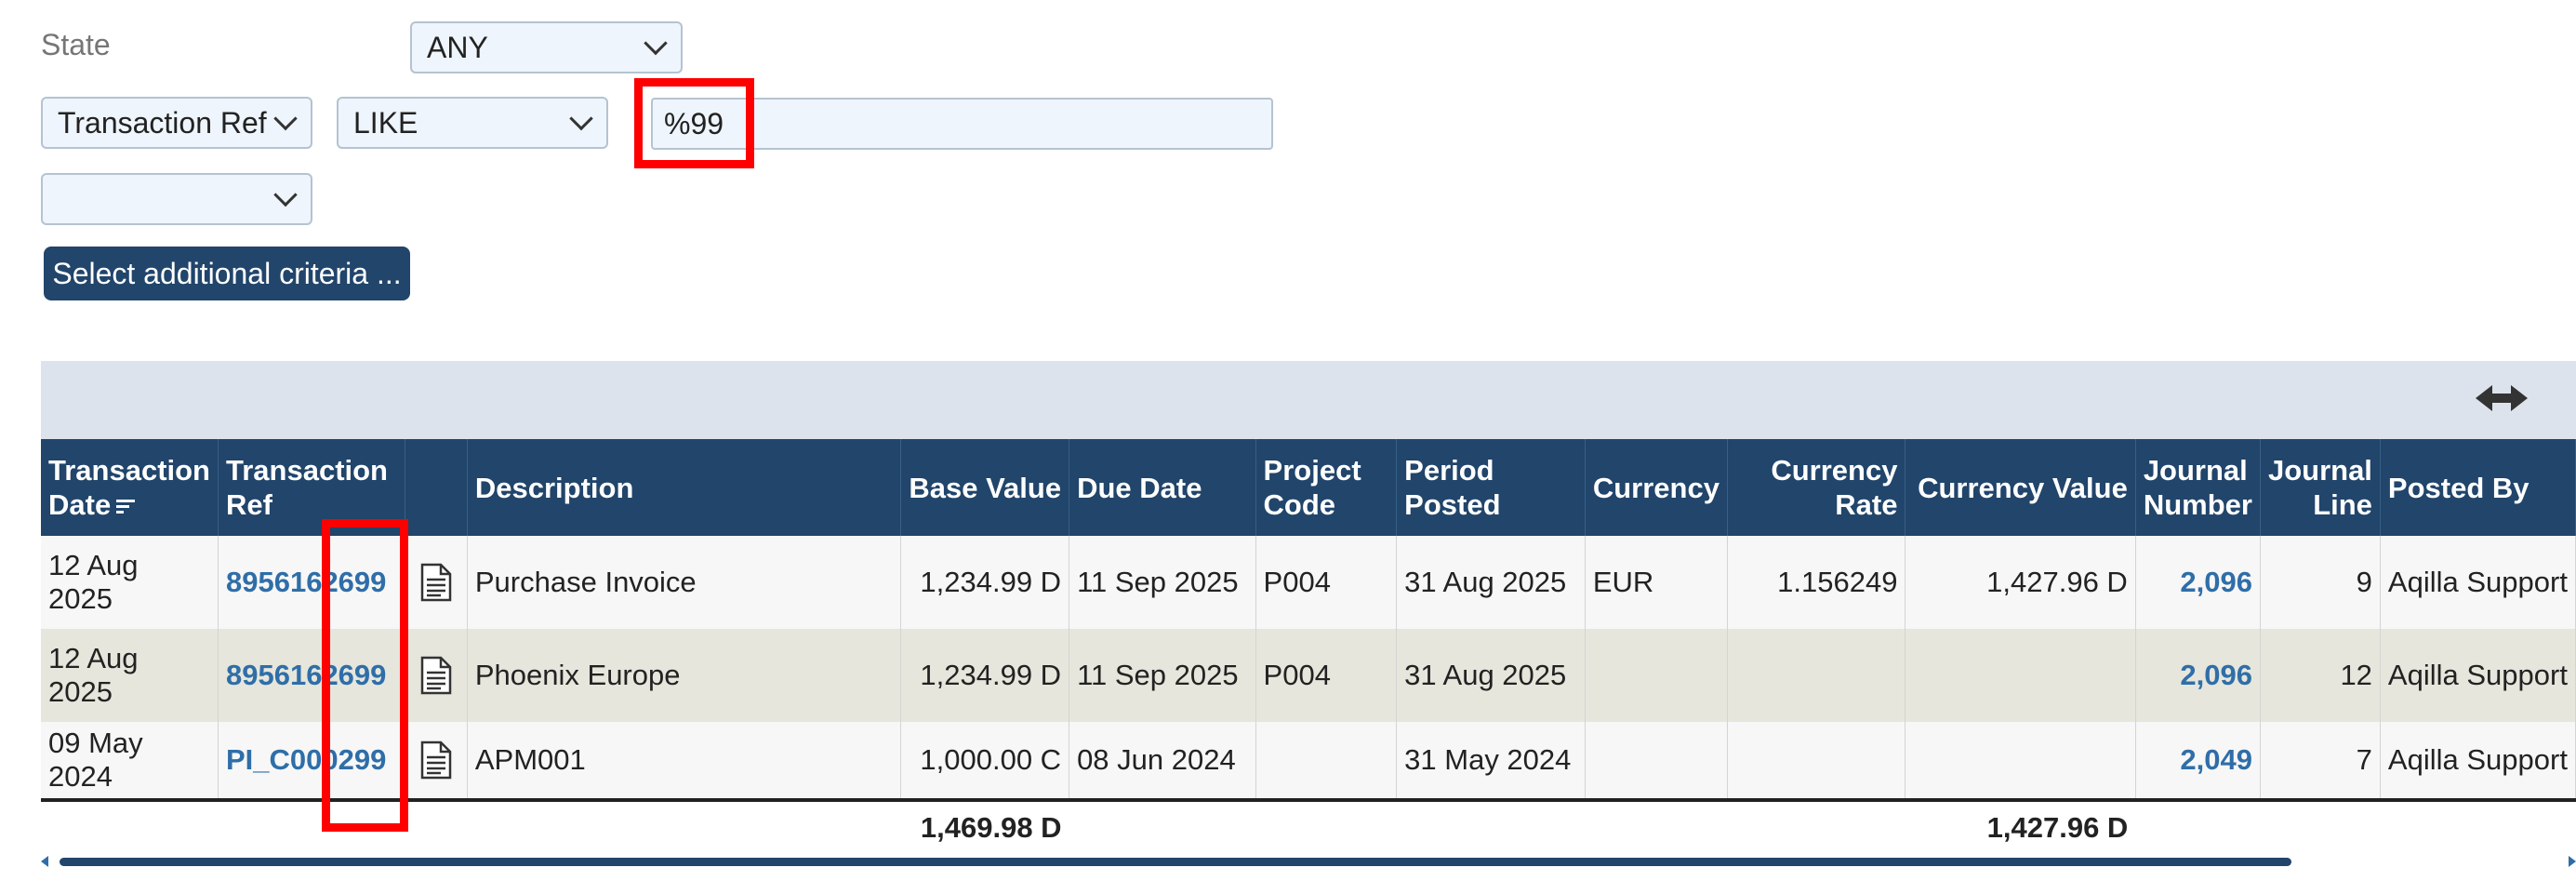 This screenshot has width=2576, height=894. What do you see at coordinates (385, 123) in the screenshot?
I see `operator-select-value: LIKE` at bounding box center [385, 123].